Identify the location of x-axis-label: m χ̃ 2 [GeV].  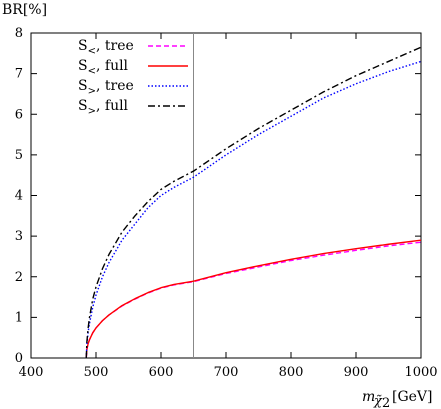
(397, 399).